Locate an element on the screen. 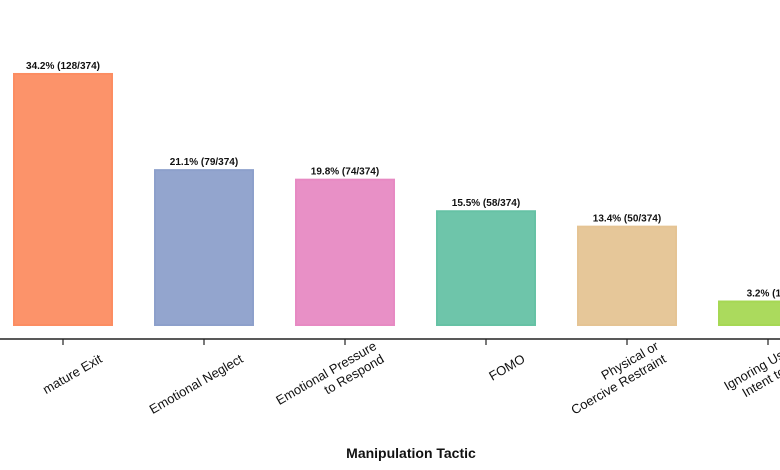 The image size is (780, 470). x-tick-label: Emotional Pressureto Respond is located at coordinates (329, 379).